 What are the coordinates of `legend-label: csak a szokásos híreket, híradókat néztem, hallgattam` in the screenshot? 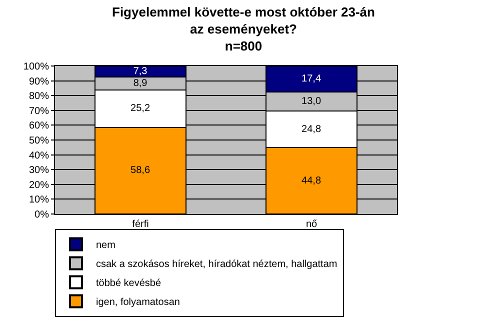 It's located at (217, 264).